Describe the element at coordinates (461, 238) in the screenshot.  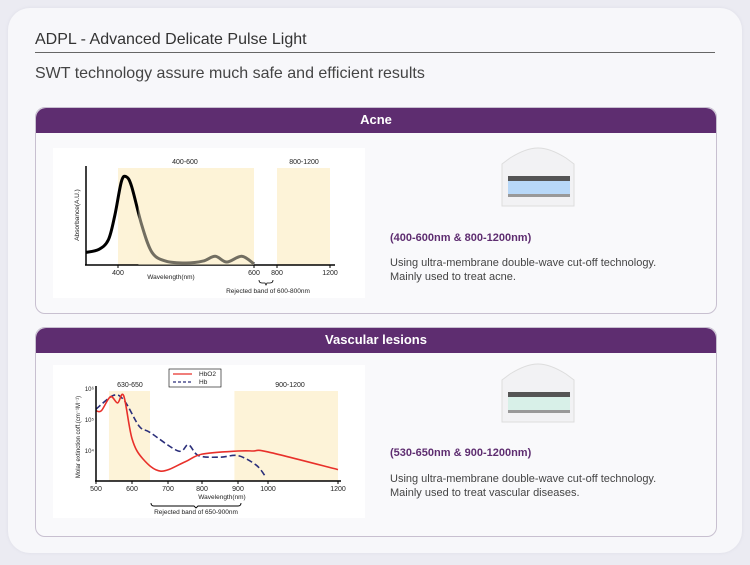
I see `wavelength-spec: (400-600nm & 800-1200nm)` at that location.